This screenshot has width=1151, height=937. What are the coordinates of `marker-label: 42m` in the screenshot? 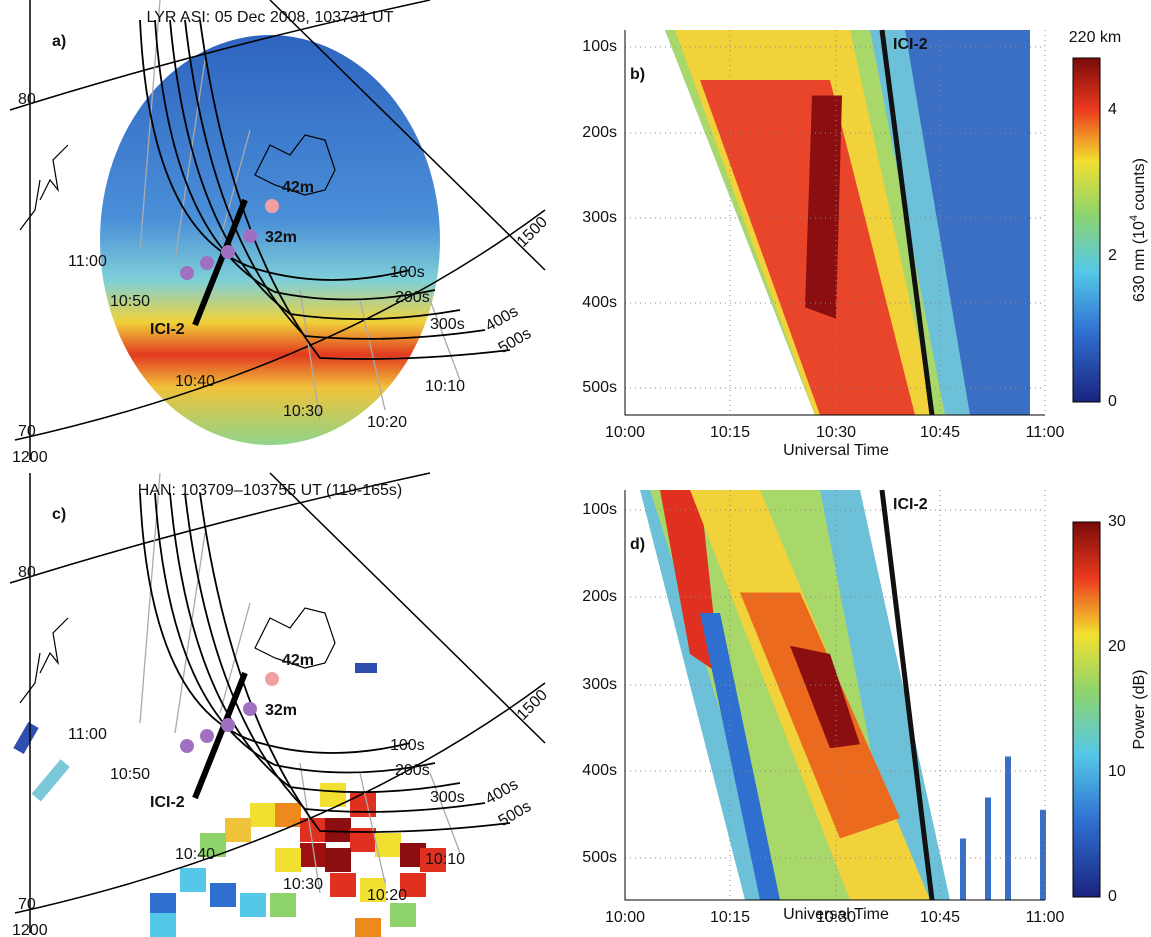 It's located at (298, 187).